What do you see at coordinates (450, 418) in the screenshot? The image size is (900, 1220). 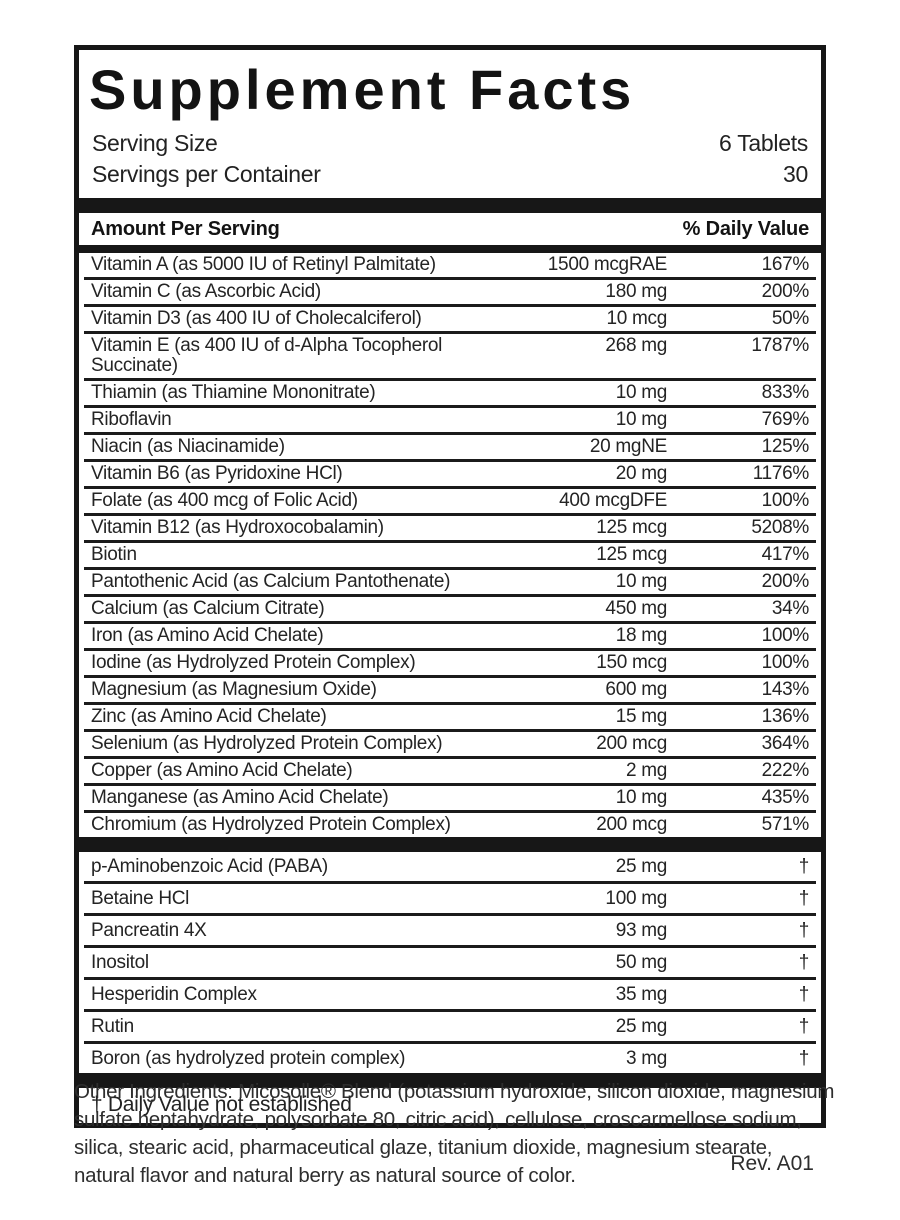 I see `nutrient-row: Riboflavin 10 mg 769%` at bounding box center [450, 418].